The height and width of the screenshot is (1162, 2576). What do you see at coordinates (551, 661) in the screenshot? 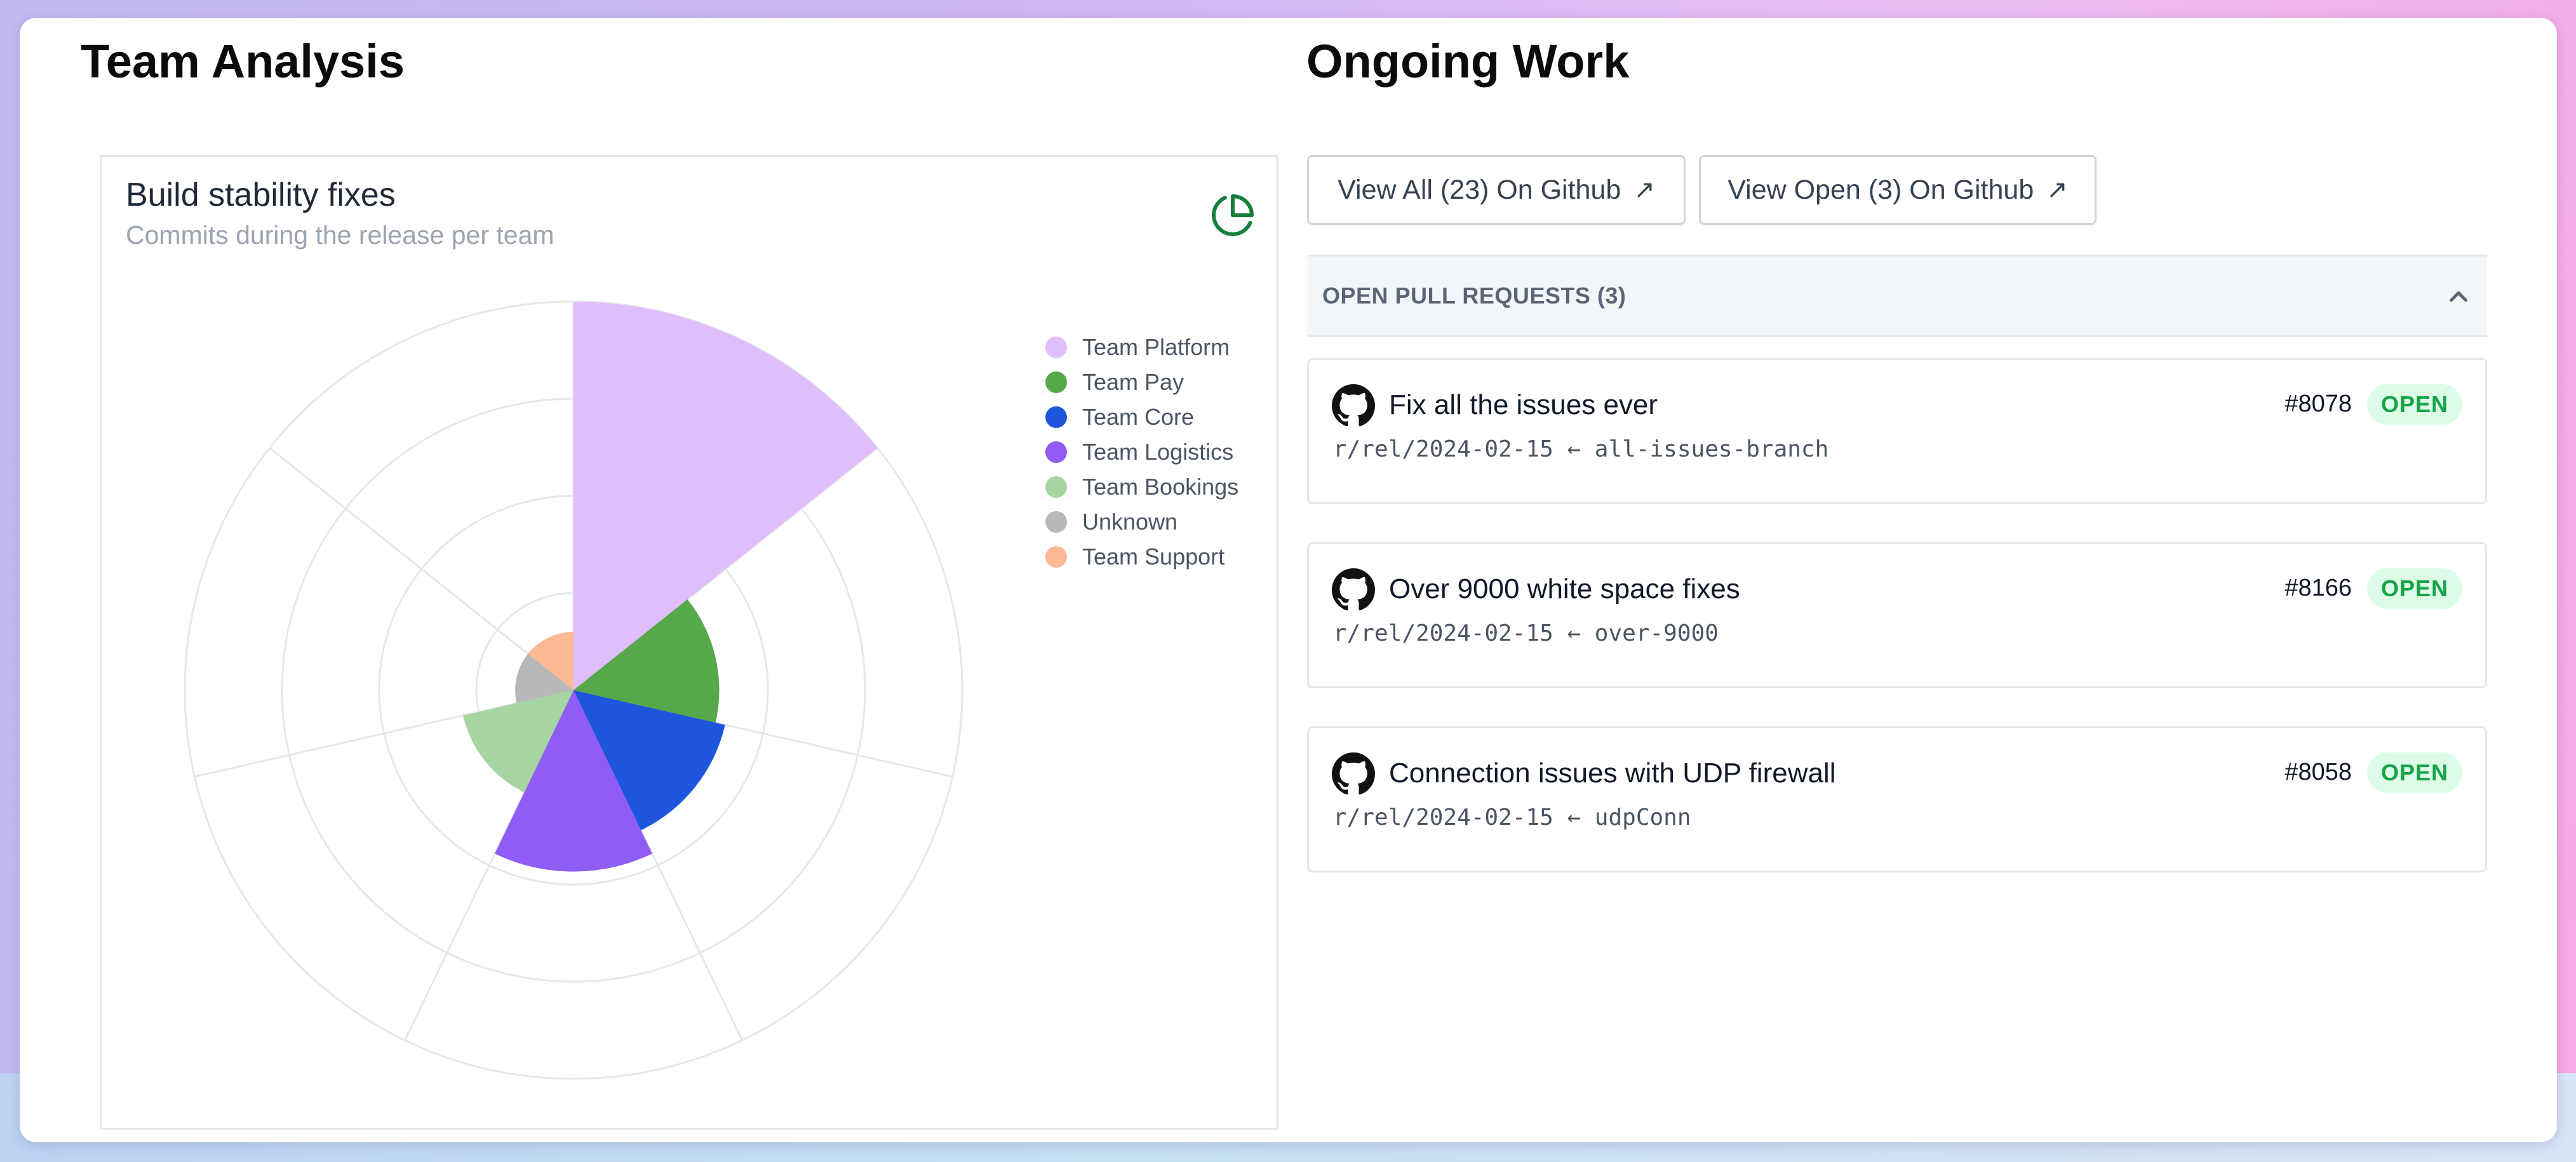
I see `segment-team-support` at bounding box center [551, 661].